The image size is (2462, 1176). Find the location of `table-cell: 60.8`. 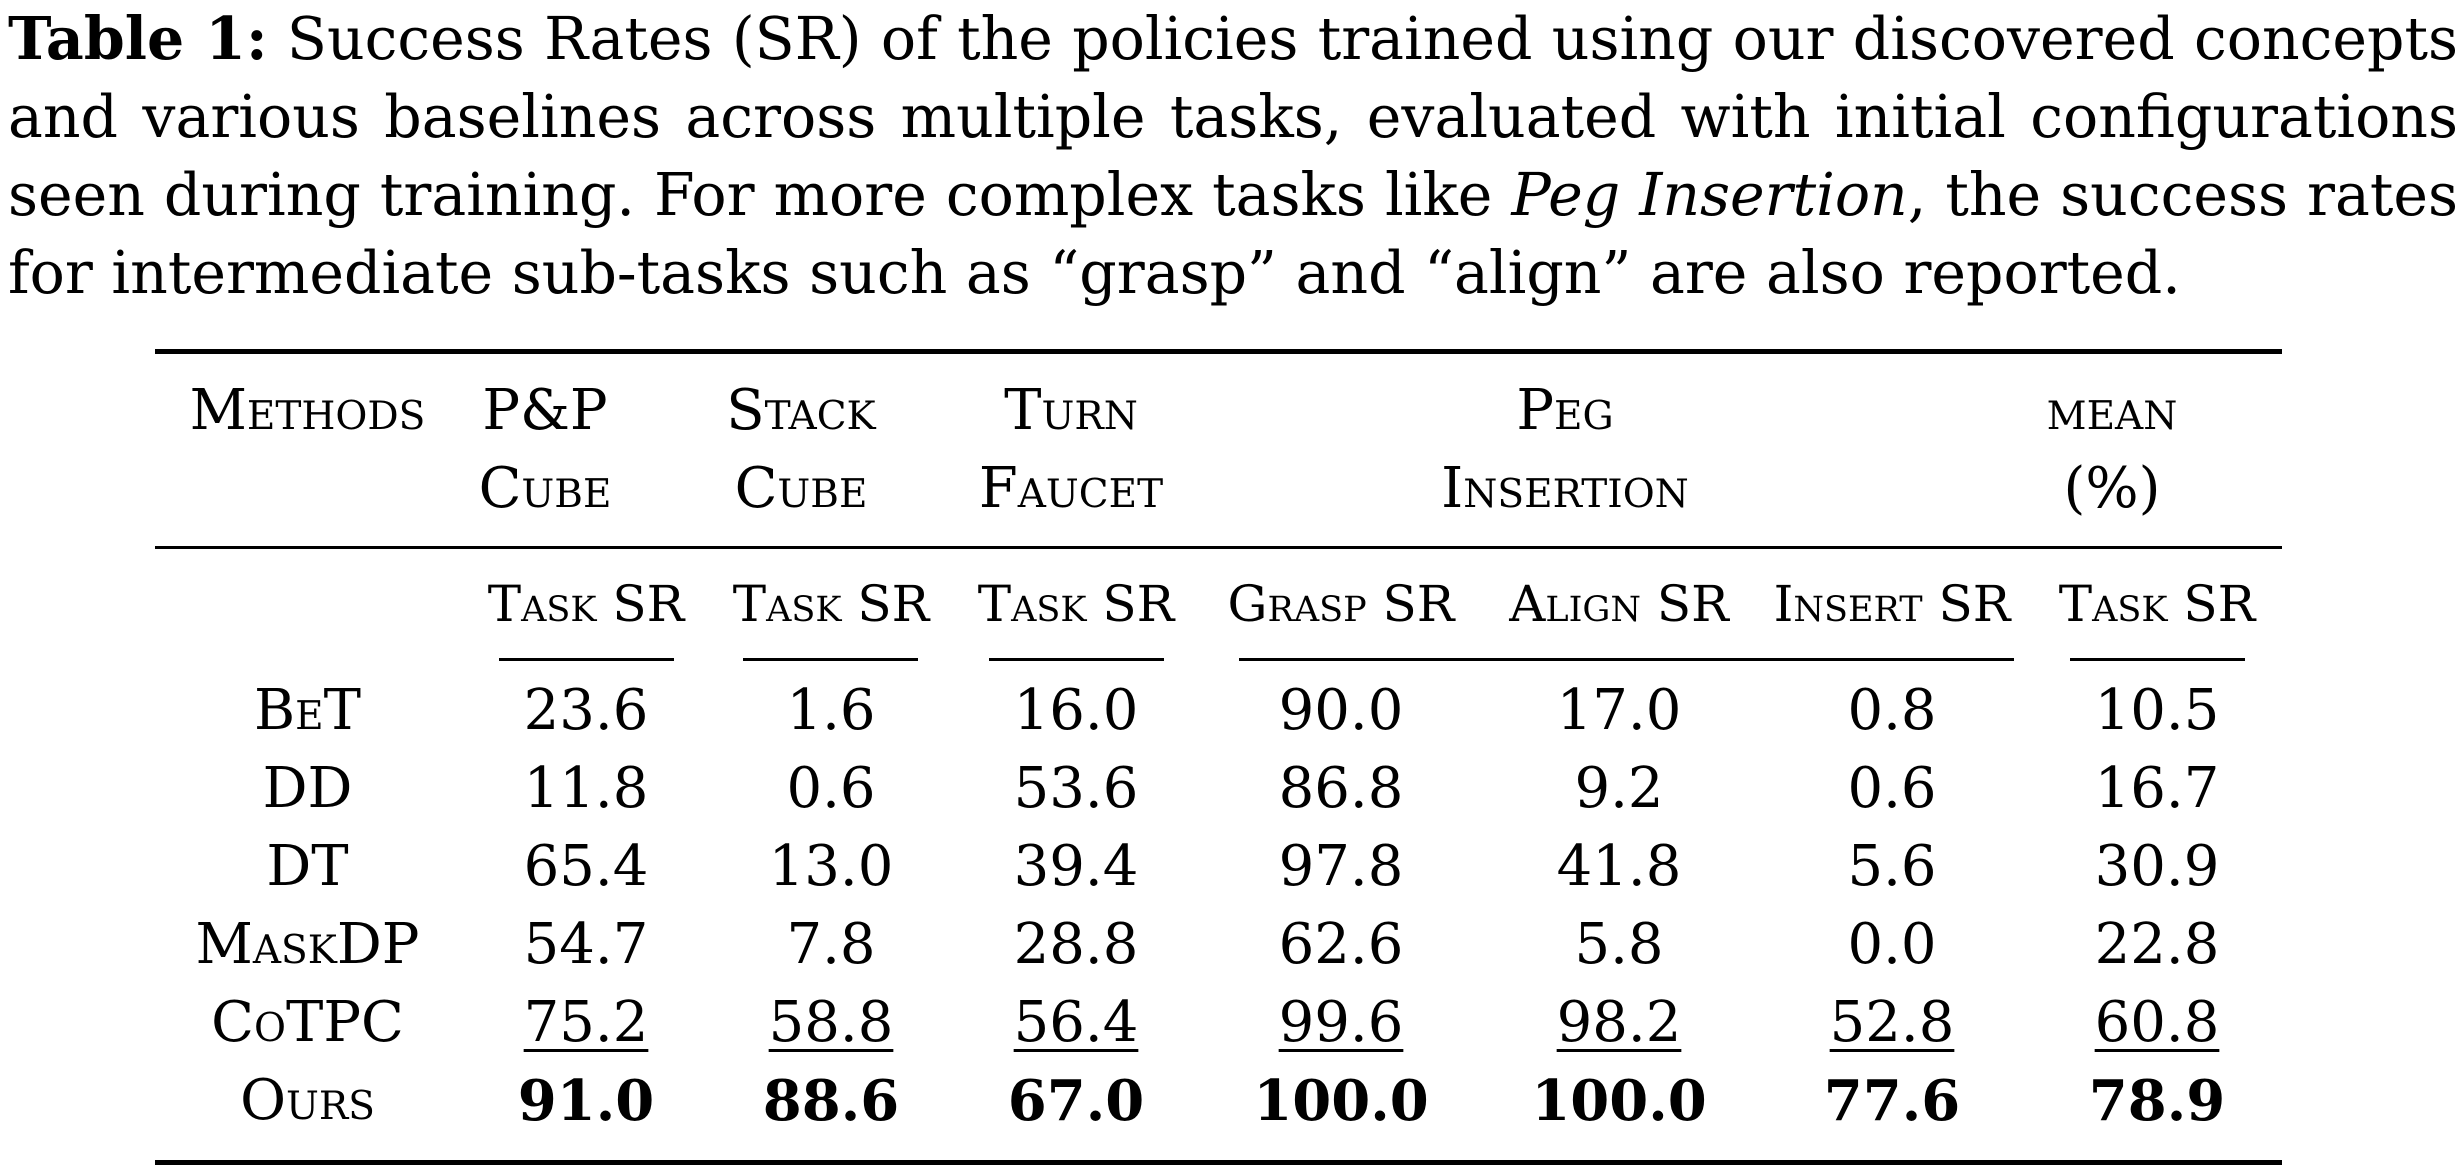

table-cell: 60.8 is located at coordinates (2157, 1022).